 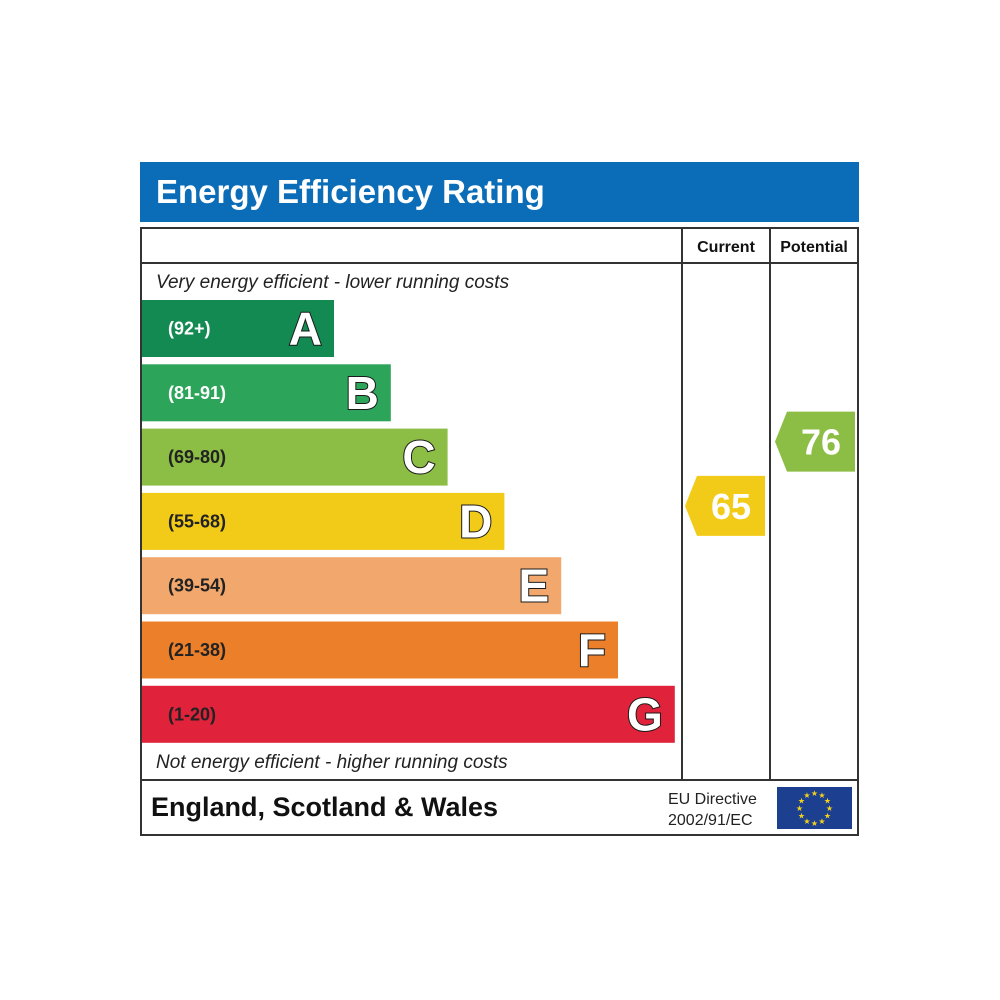 I want to click on chart-title: Energy Efficiency Rating, so click(x=350, y=191).